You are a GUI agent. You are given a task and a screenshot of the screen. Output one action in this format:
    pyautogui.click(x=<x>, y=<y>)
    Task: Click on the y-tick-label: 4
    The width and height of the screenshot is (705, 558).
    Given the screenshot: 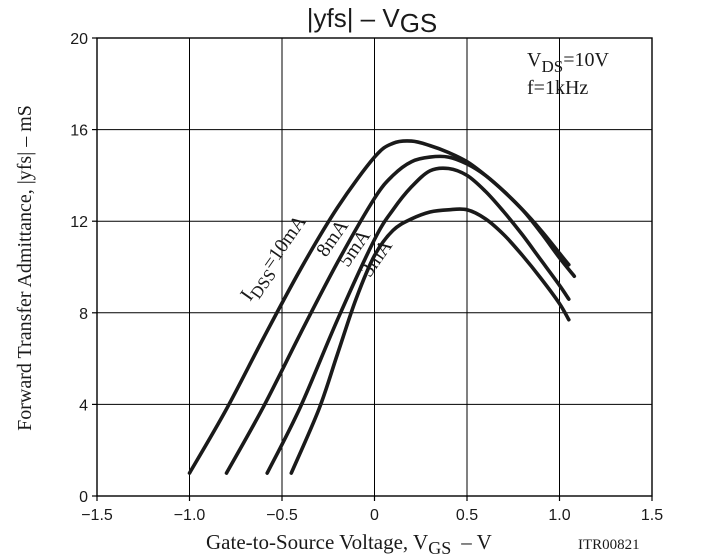 What is the action you would take?
    pyautogui.click(x=83, y=405)
    